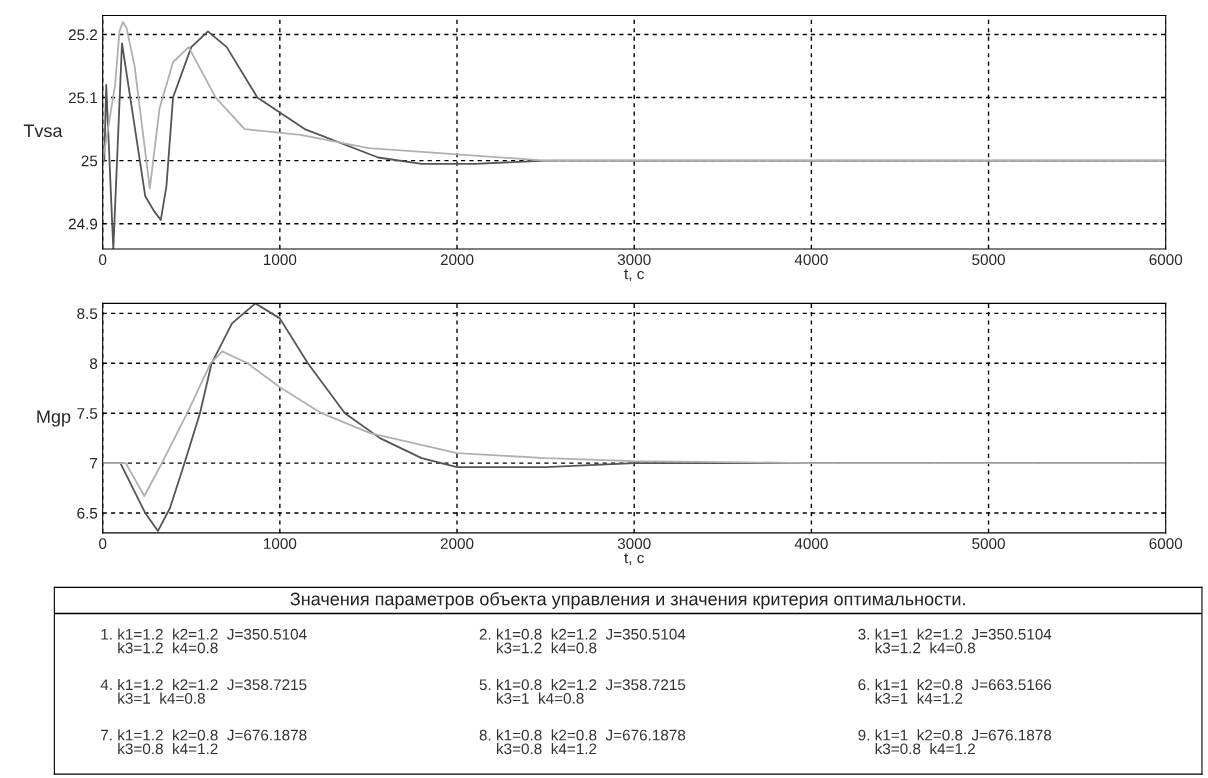 This screenshot has width=1208, height=778. I want to click on text: 3. k1=1 k2=1.2 J=350.5104 k3=1.2 k4=0.8, so click(955, 641).